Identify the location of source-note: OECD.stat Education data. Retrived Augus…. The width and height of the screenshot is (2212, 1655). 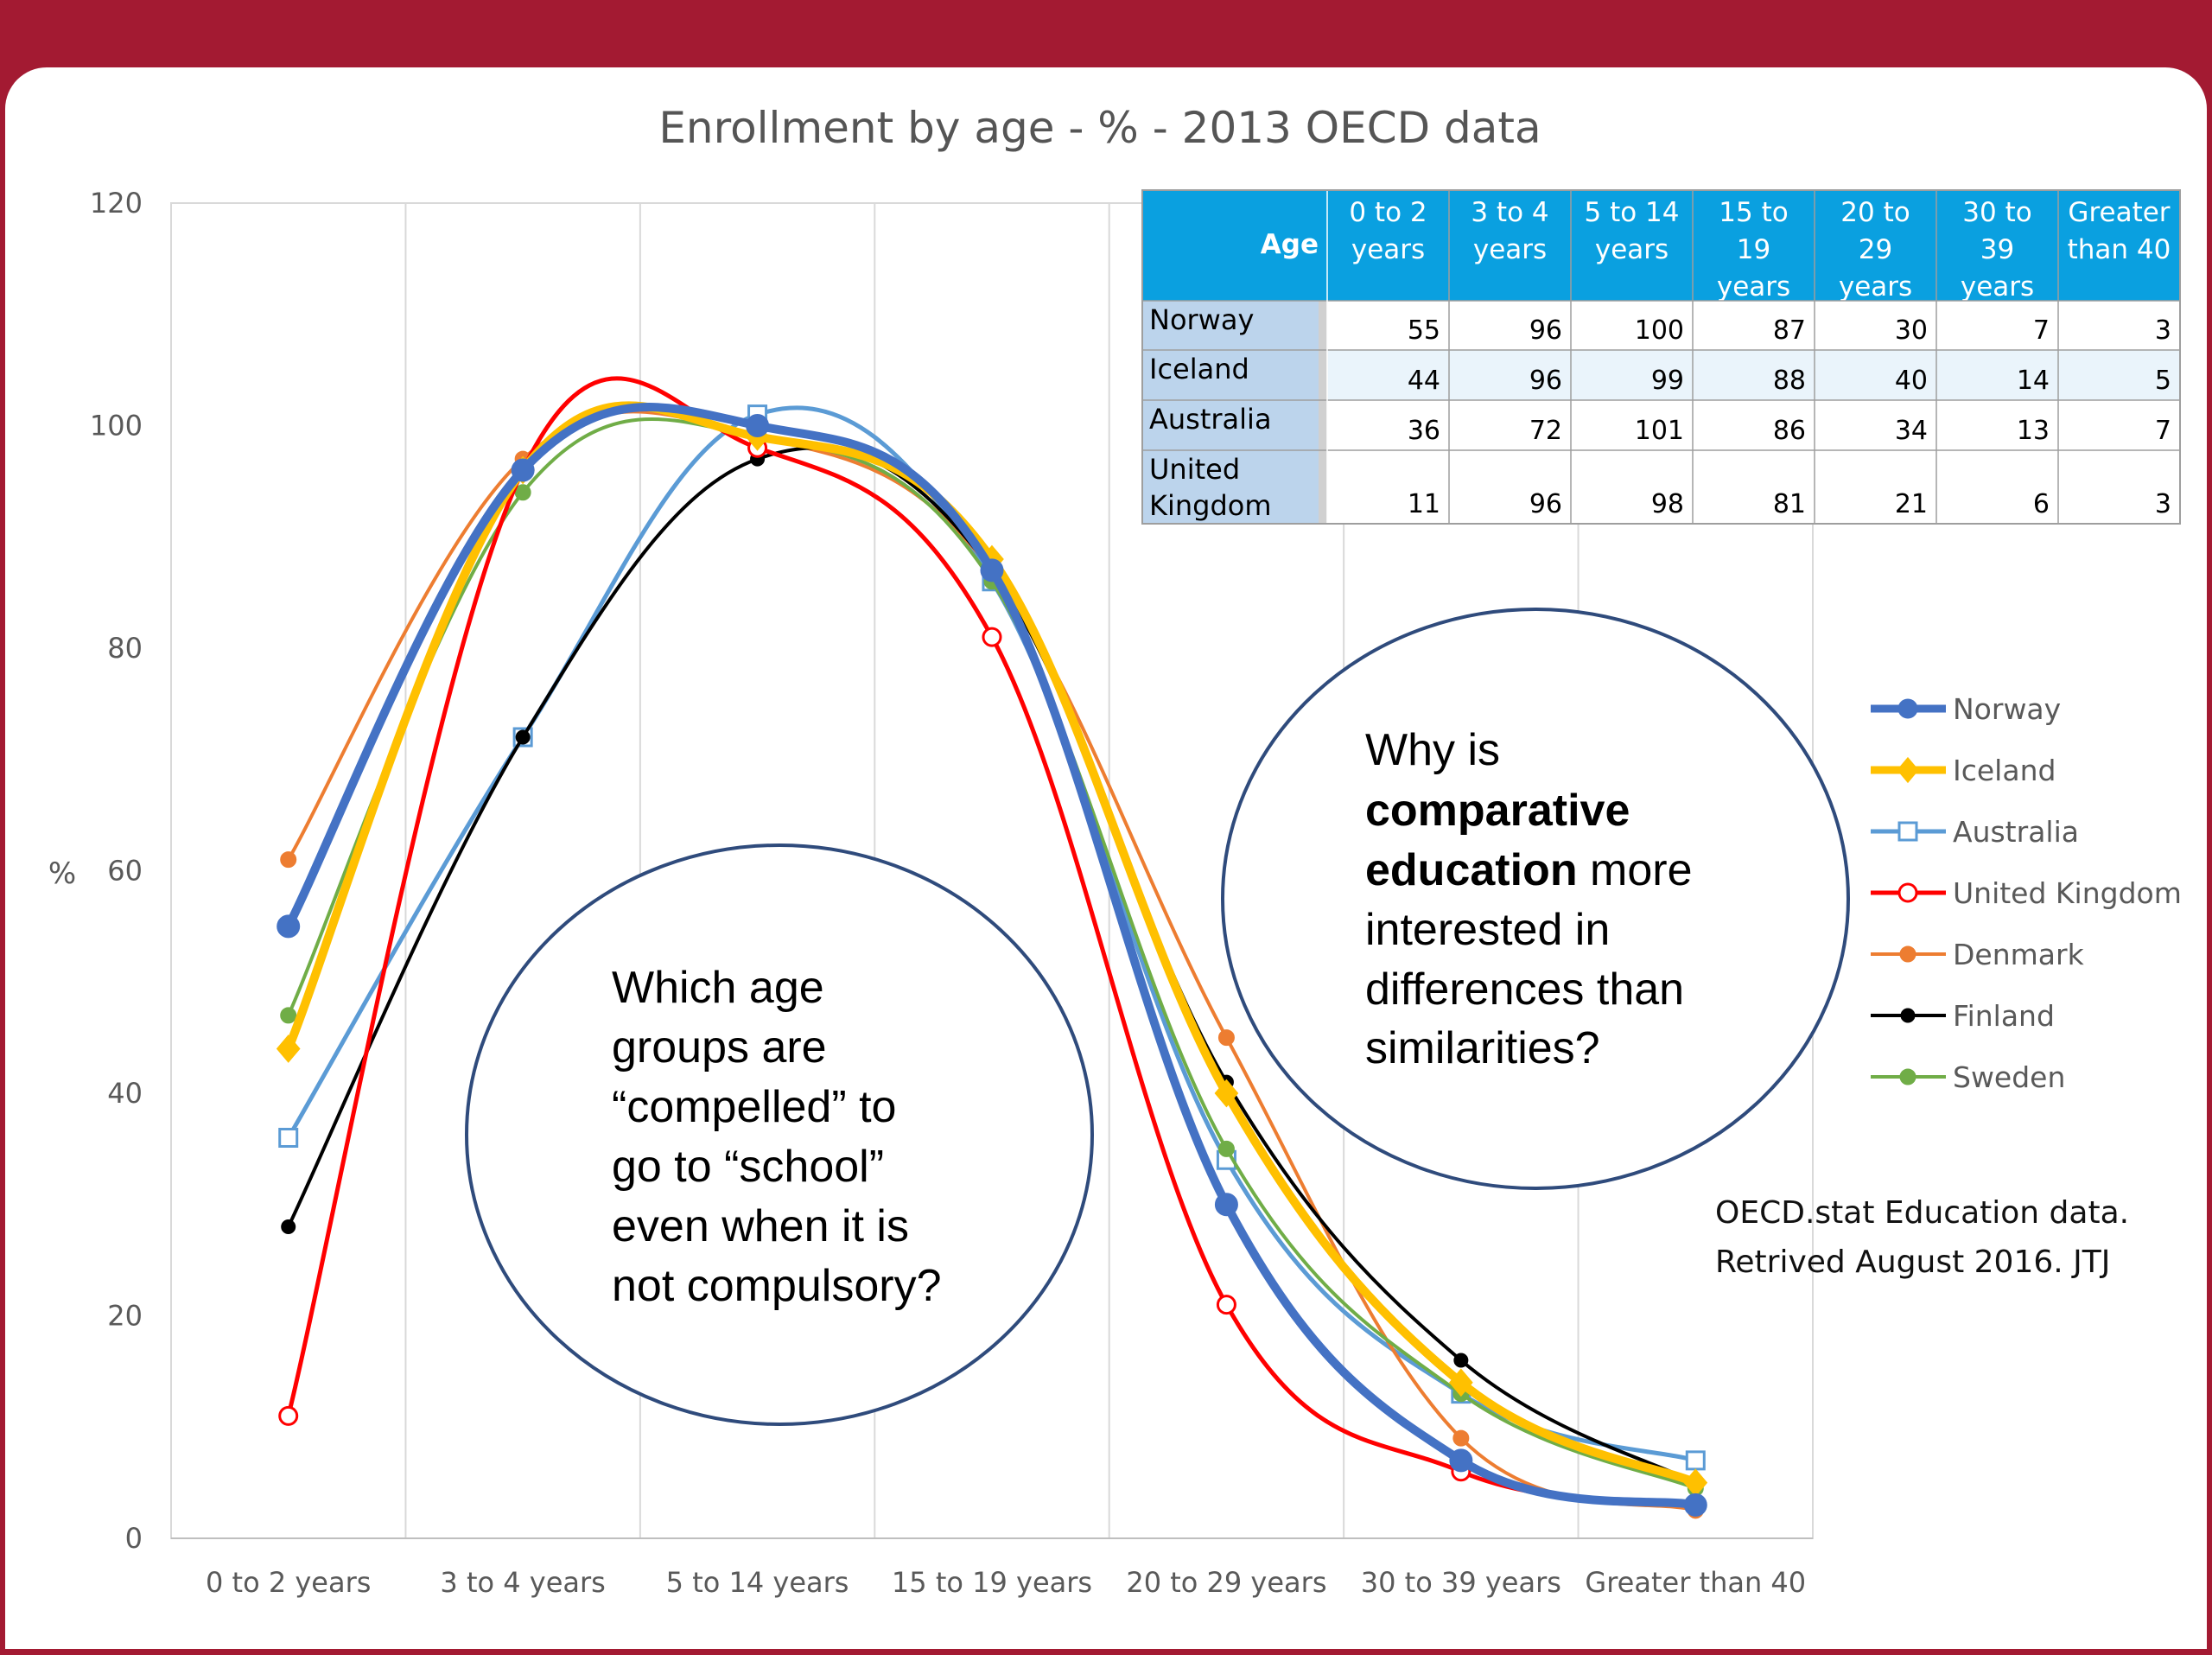
(1927, 1237).